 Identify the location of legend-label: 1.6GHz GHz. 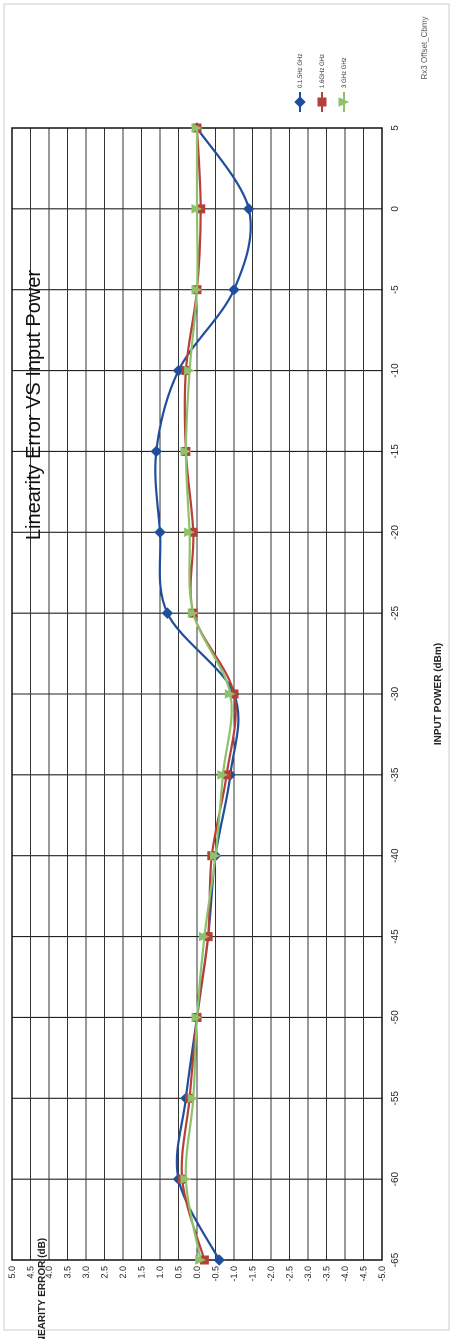
(323, 71).